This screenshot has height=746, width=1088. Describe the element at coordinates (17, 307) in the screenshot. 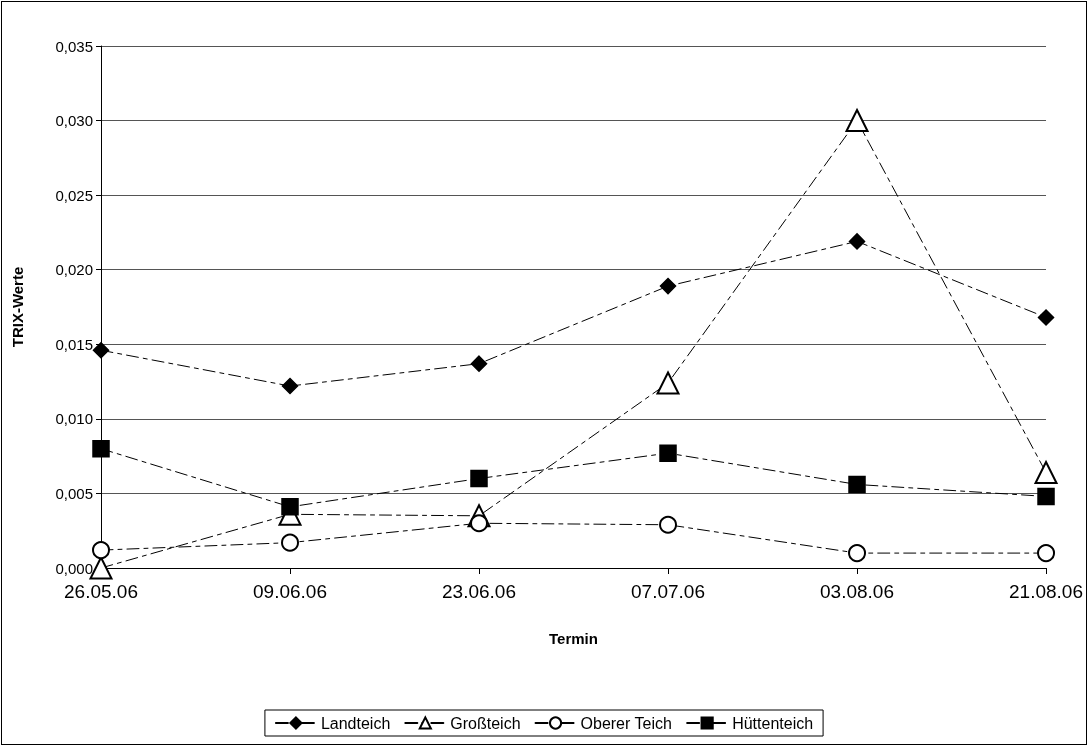

I see `y-axis-title: TRIX-Werte` at that location.